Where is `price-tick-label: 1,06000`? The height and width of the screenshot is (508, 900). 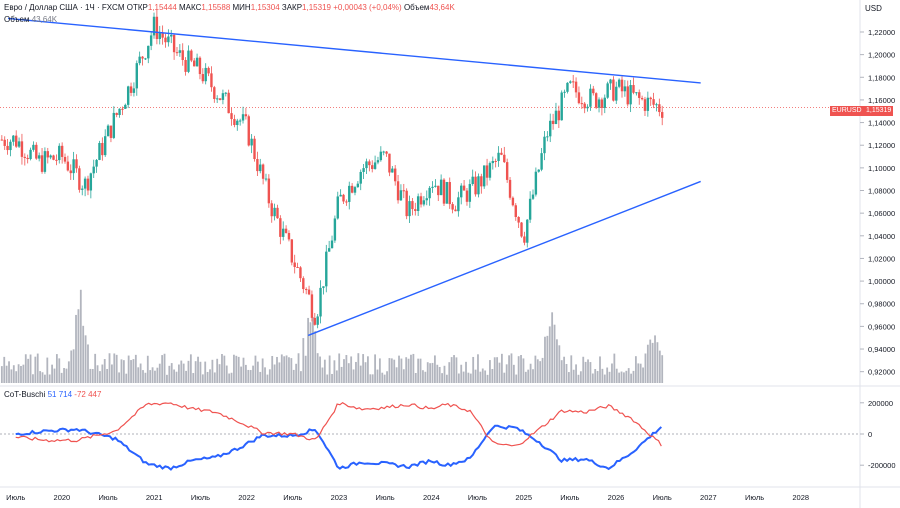 price-tick-label: 1,06000 is located at coordinates (881, 213).